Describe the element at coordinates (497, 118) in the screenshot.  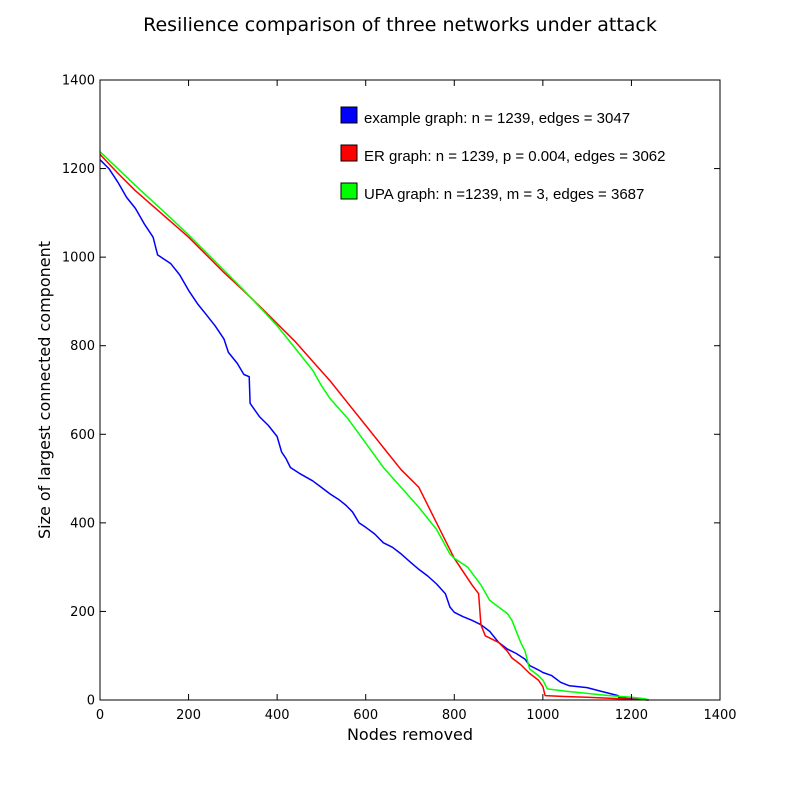
I see `legend-label-1: example graph: n = 1239, edges = 3047` at that location.